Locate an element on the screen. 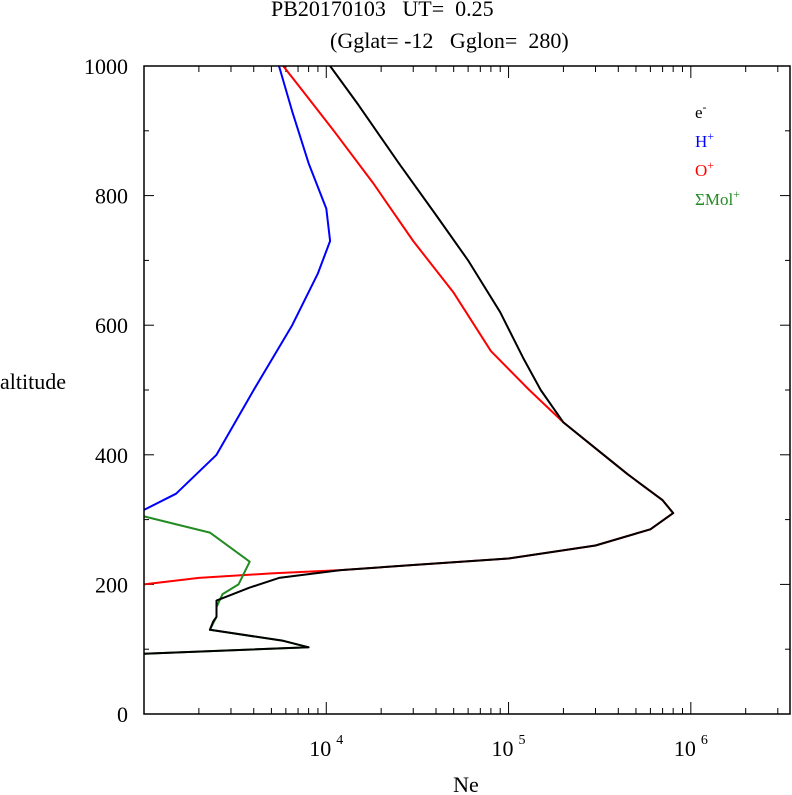  legend-entry: e- is located at coordinates (701, 111).